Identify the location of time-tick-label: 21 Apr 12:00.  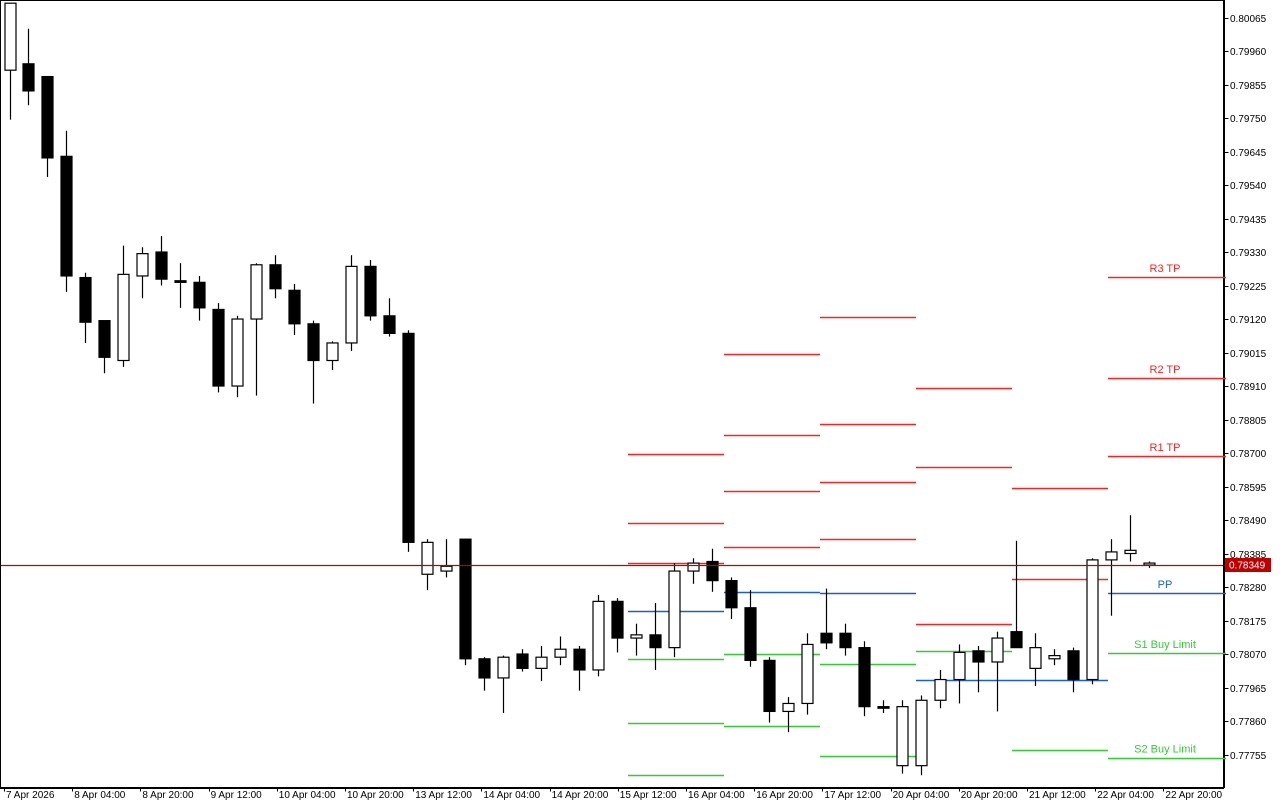
(1057, 795).